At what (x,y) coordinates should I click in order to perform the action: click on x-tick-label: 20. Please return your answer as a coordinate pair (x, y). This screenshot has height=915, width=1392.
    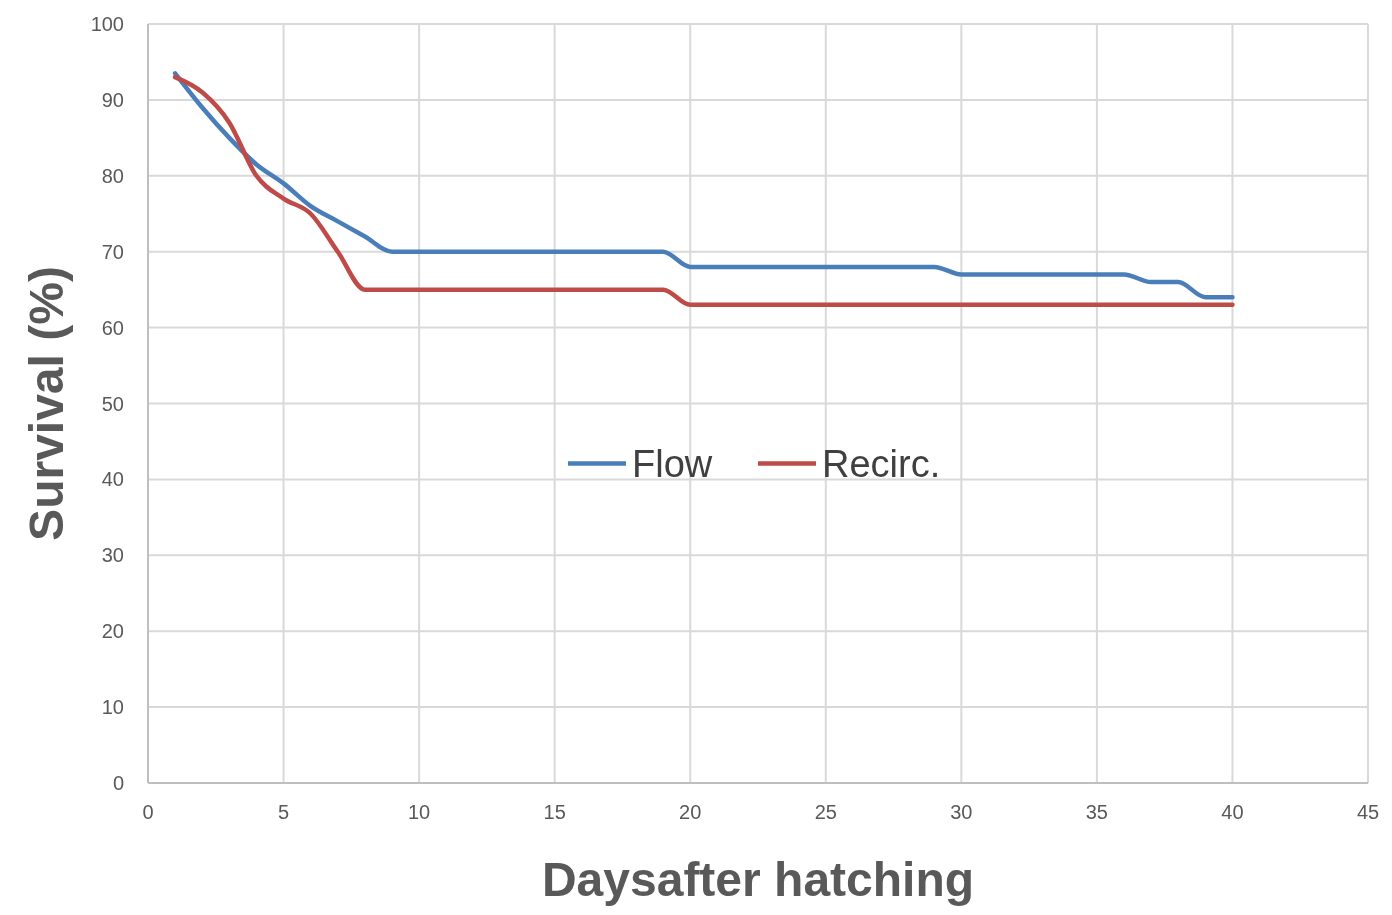
    Looking at the image, I should click on (690, 812).